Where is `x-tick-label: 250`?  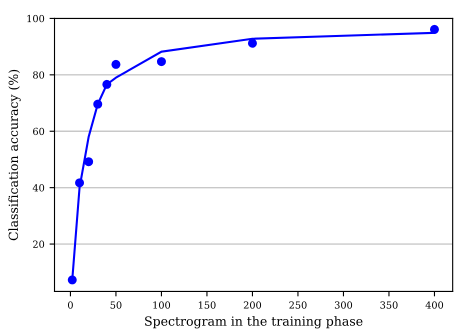 x-tick-label: 250 is located at coordinates (298, 305).